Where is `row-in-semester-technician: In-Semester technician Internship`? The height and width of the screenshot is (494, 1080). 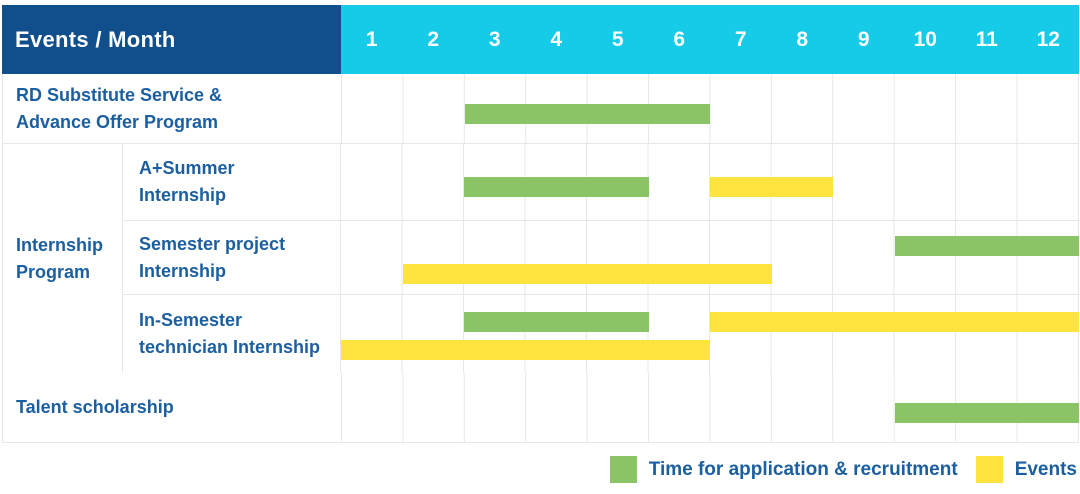
row-in-semester-technician: In-Semester technician Internship is located at coordinates (601, 333).